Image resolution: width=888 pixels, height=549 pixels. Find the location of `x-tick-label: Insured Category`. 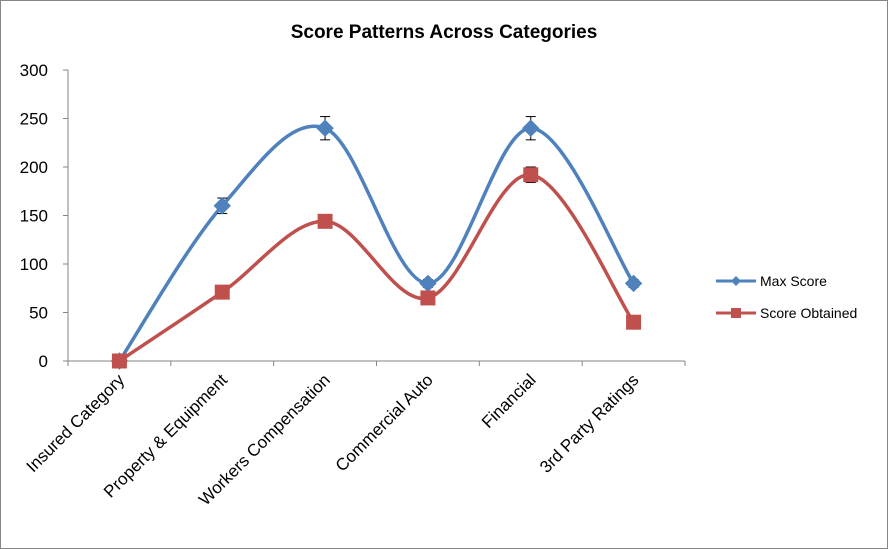

x-tick-label: Insured Category is located at coordinates (76, 423).